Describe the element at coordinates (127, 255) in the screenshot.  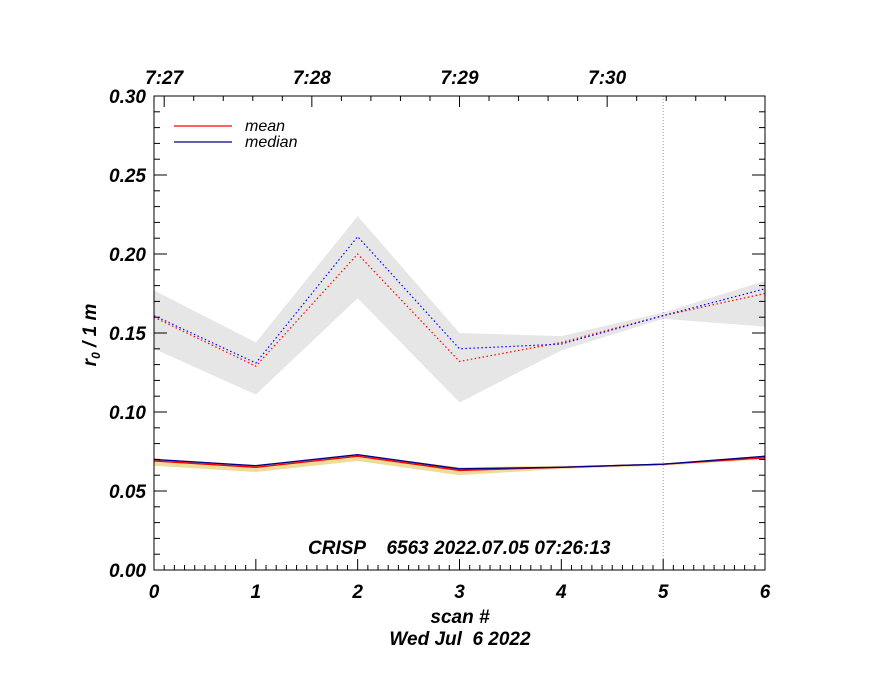
I see `y-tick-label: 0.20` at that location.